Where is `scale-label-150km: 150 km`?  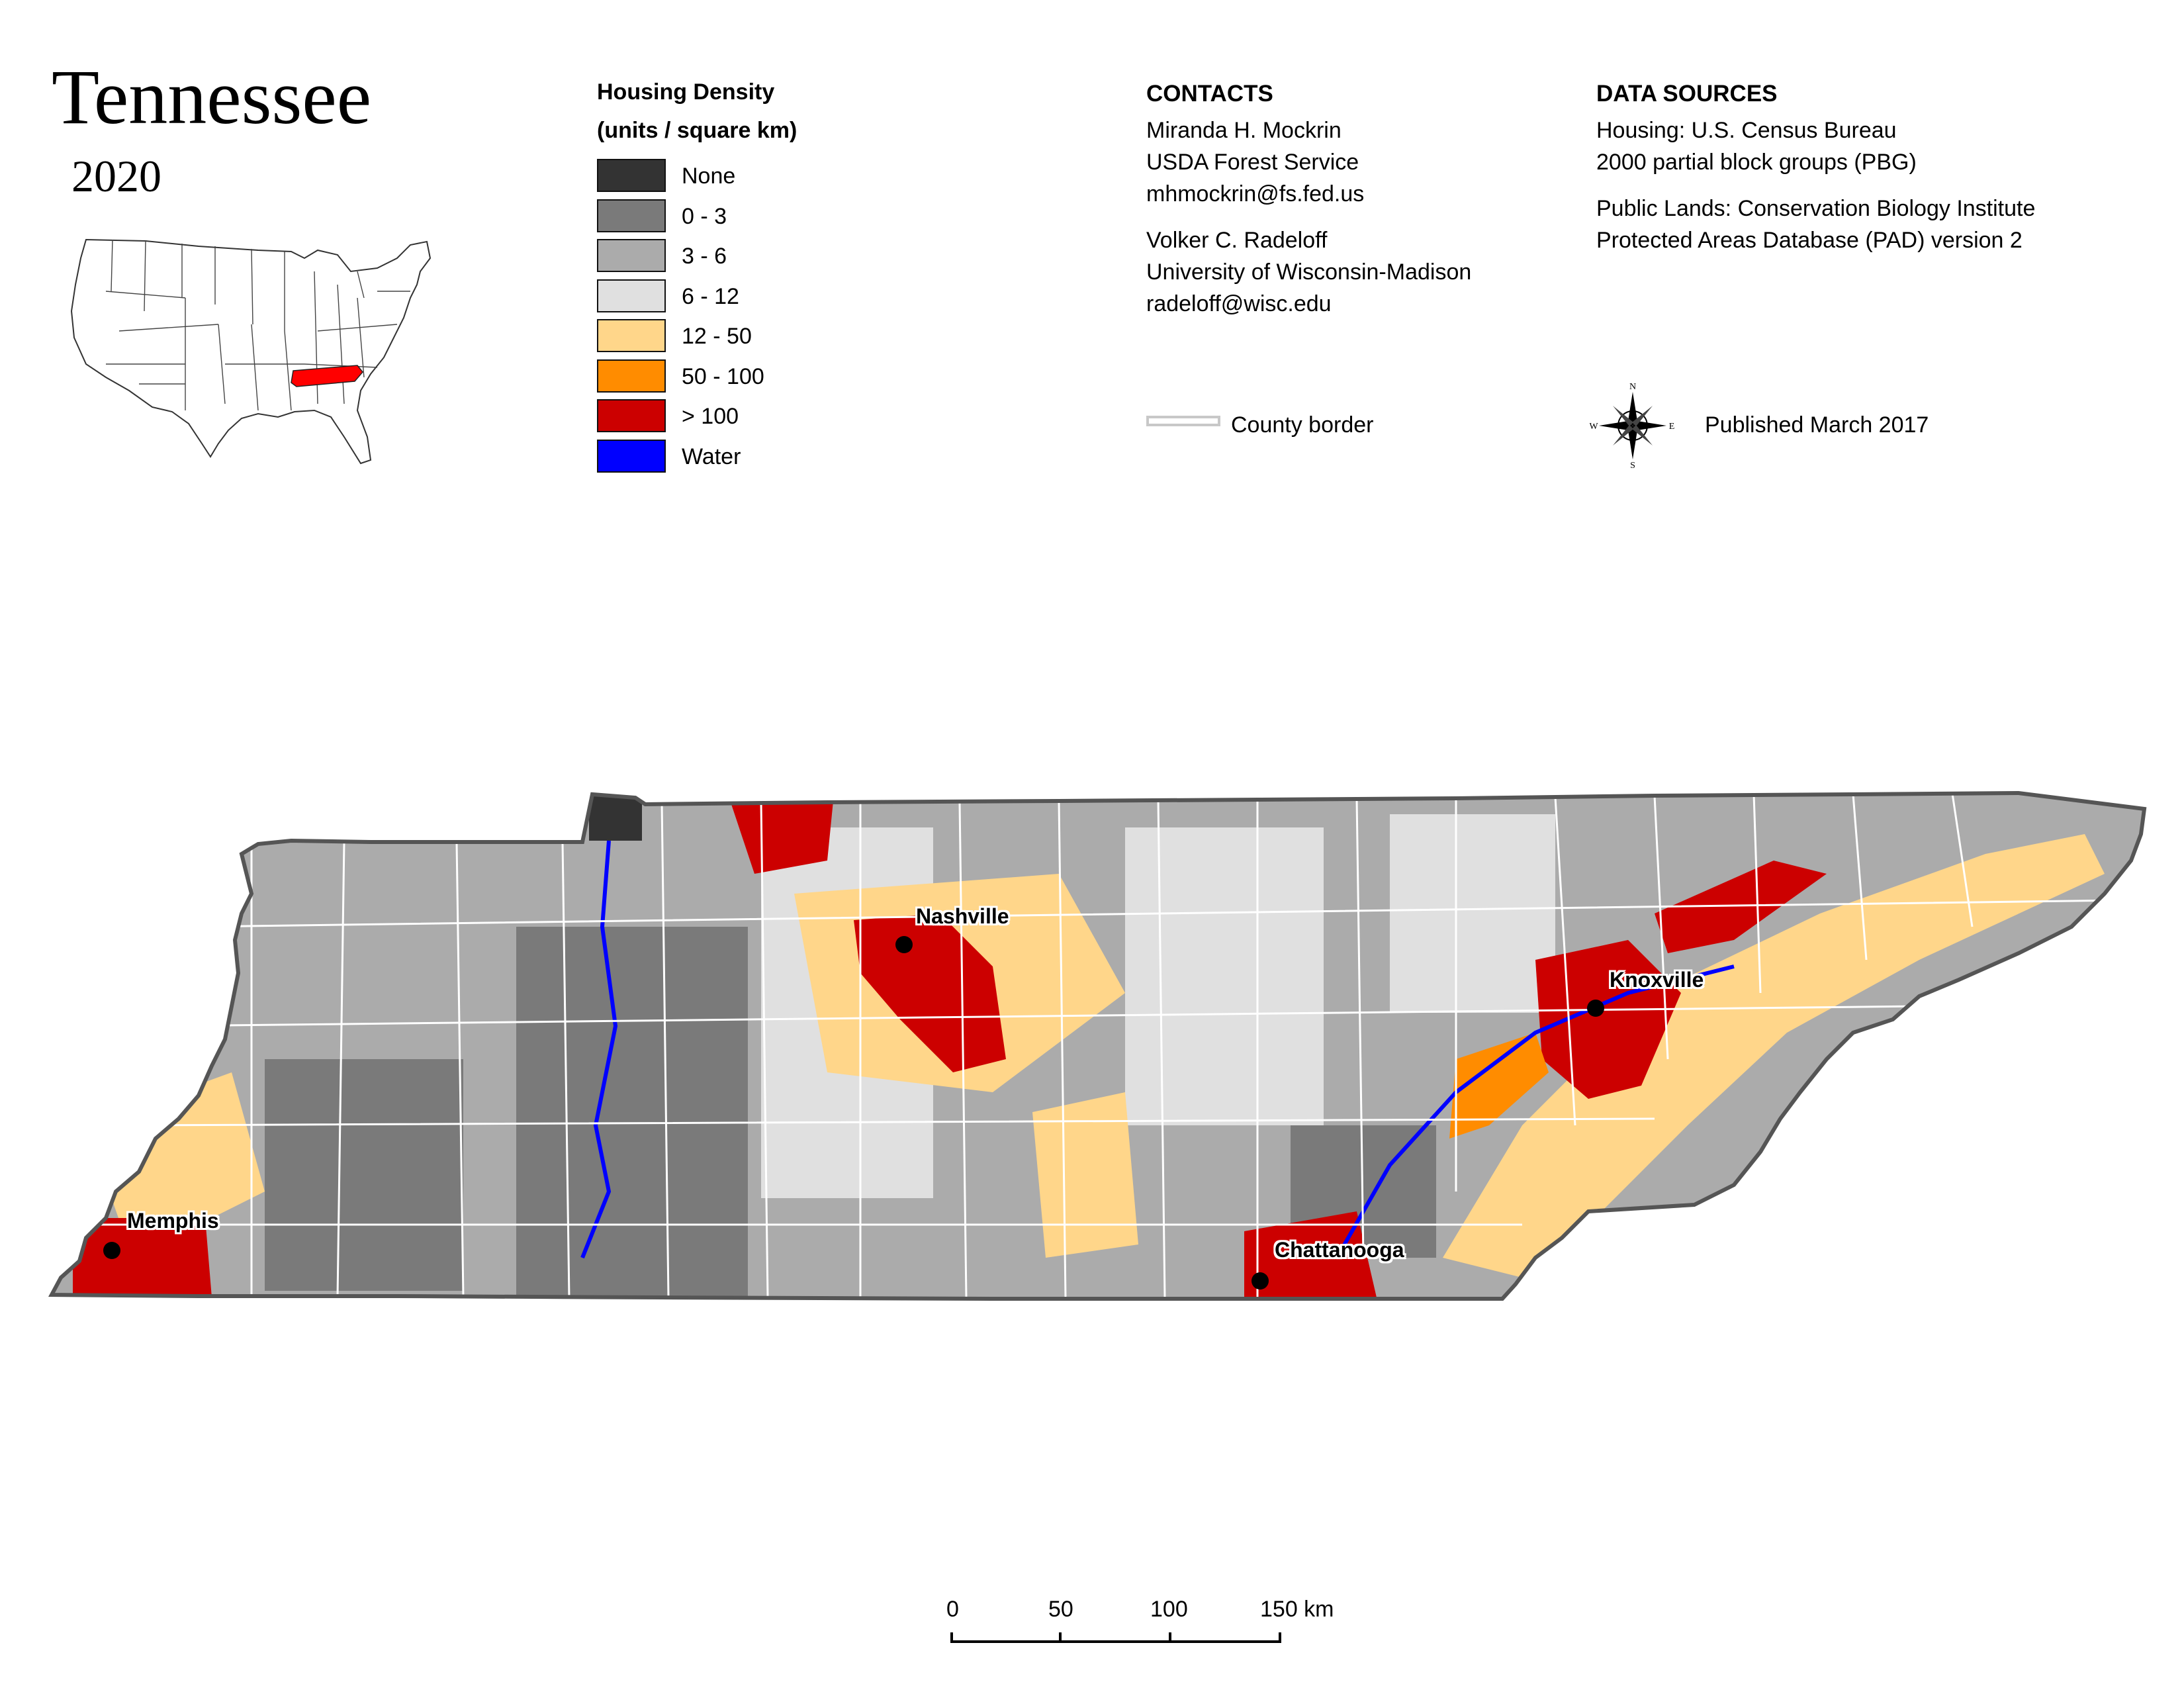
scale-label-150km: 150 km is located at coordinates (1297, 1609).